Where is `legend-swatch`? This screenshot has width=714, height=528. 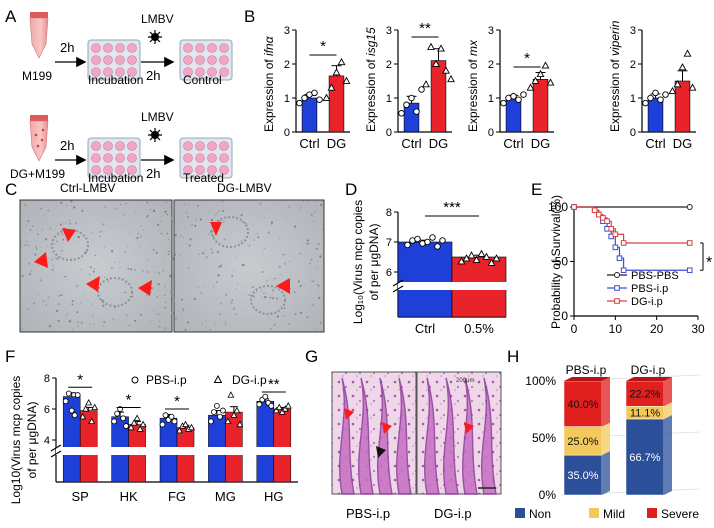 legend-swatch is located at coordinates (594, 513).